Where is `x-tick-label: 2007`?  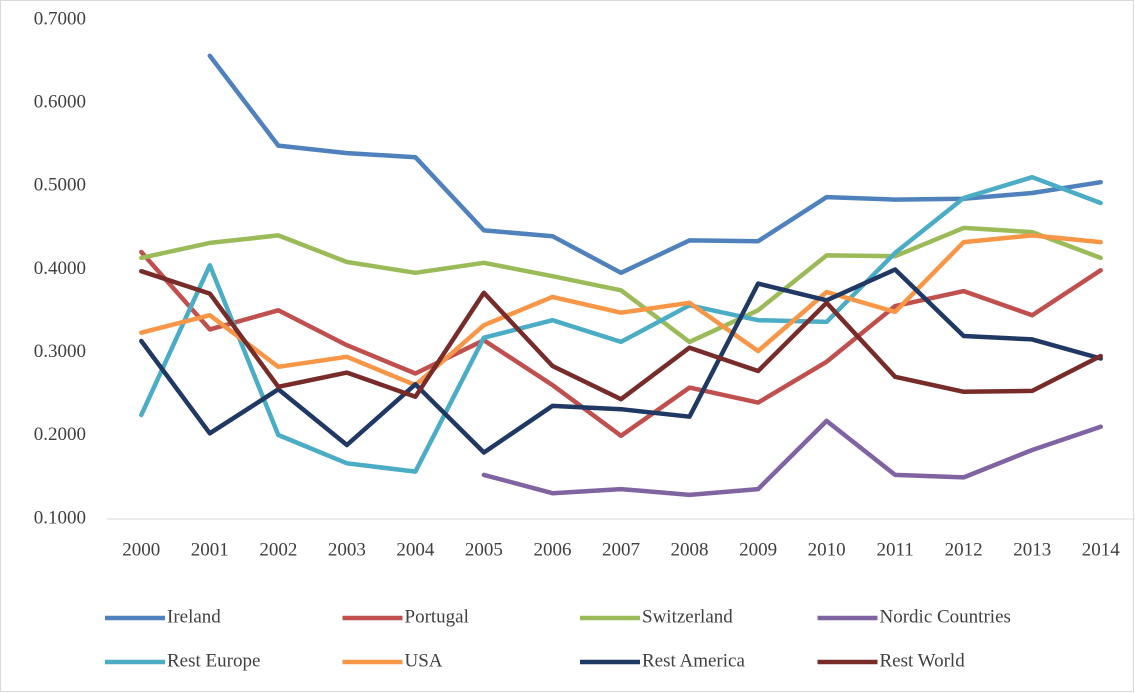 x-tick-label: 2007 is located at coordinates (621, 549).